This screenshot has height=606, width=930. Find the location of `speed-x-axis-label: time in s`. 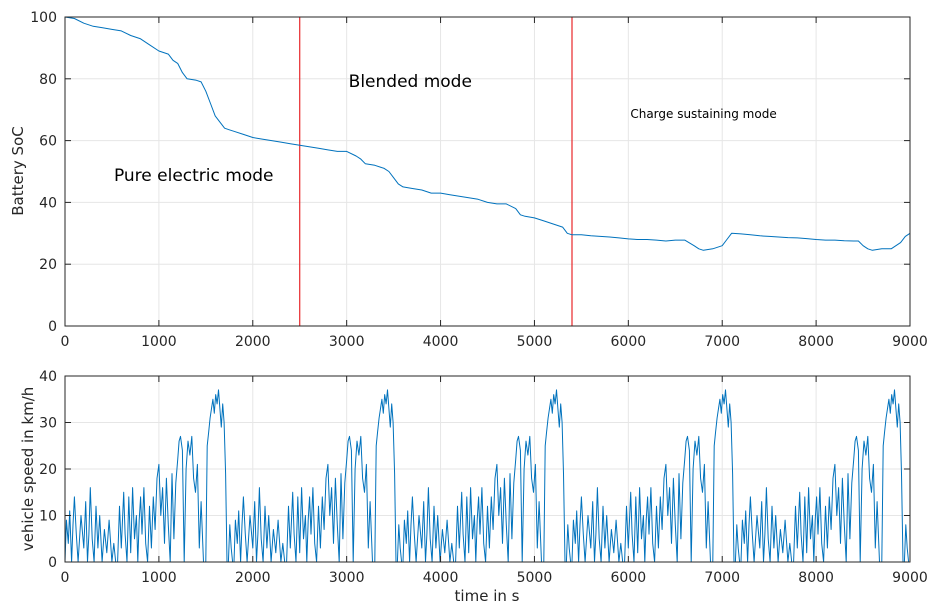

speed-x-axis-label: time in s is located at coordinates (487, 596).